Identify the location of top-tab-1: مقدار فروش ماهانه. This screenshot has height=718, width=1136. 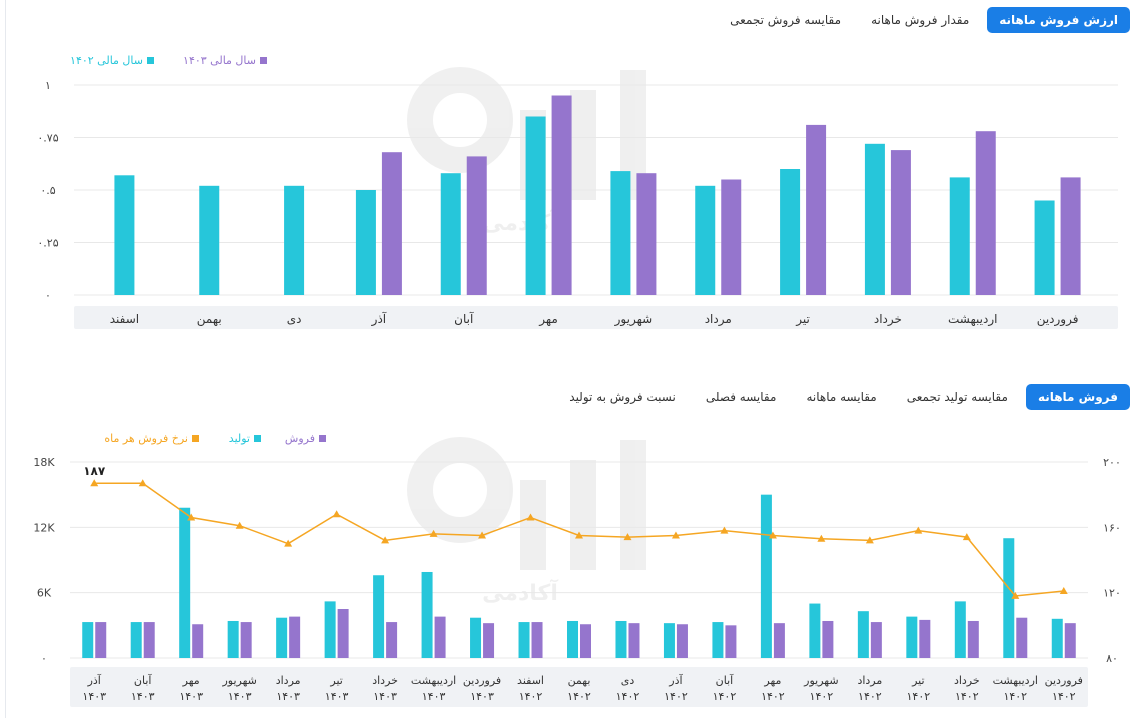
(920, 20).